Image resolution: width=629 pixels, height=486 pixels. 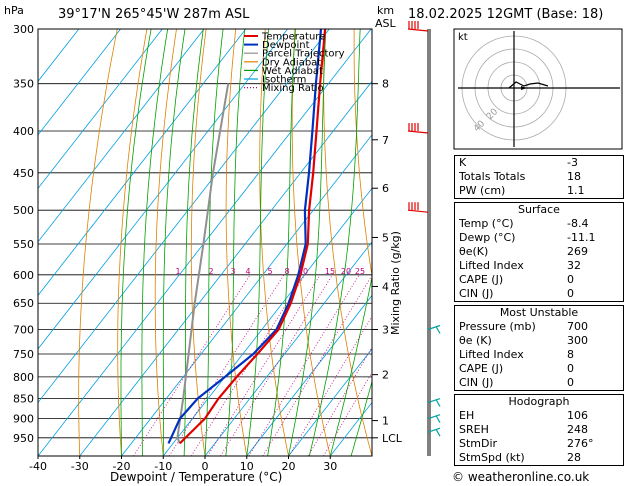 What do you see at coordinates (523, 340) in the screenshot?
I see `mu-row: θe (K) 300` at bounding box center [523, 340].